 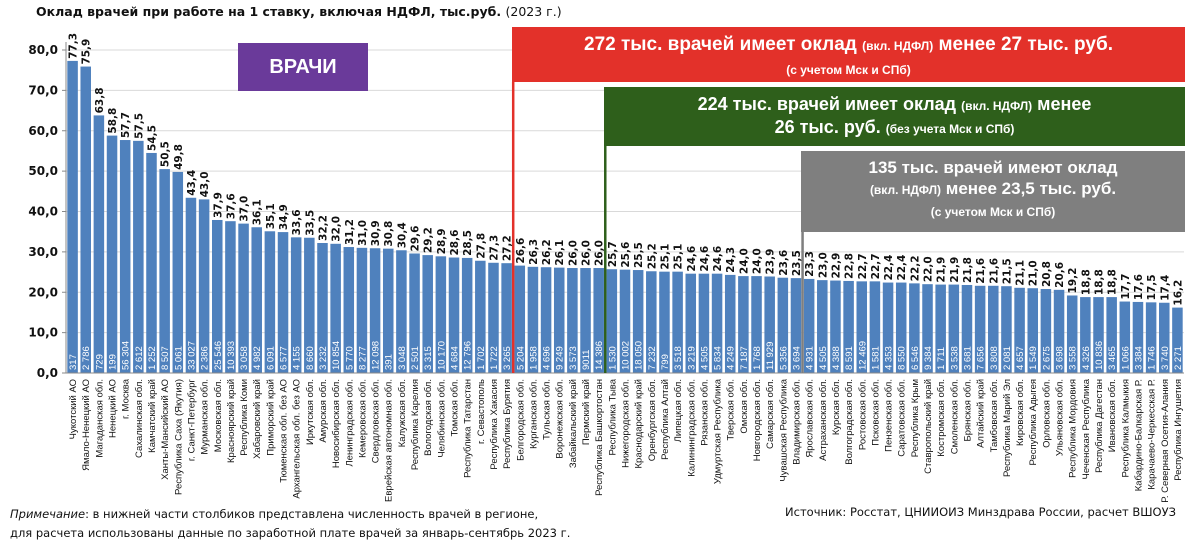 What do you see at coordinates (520, 420) in the screenshot?
I see `category-label: Белгородская обл.` at bounding box center [520, 420].